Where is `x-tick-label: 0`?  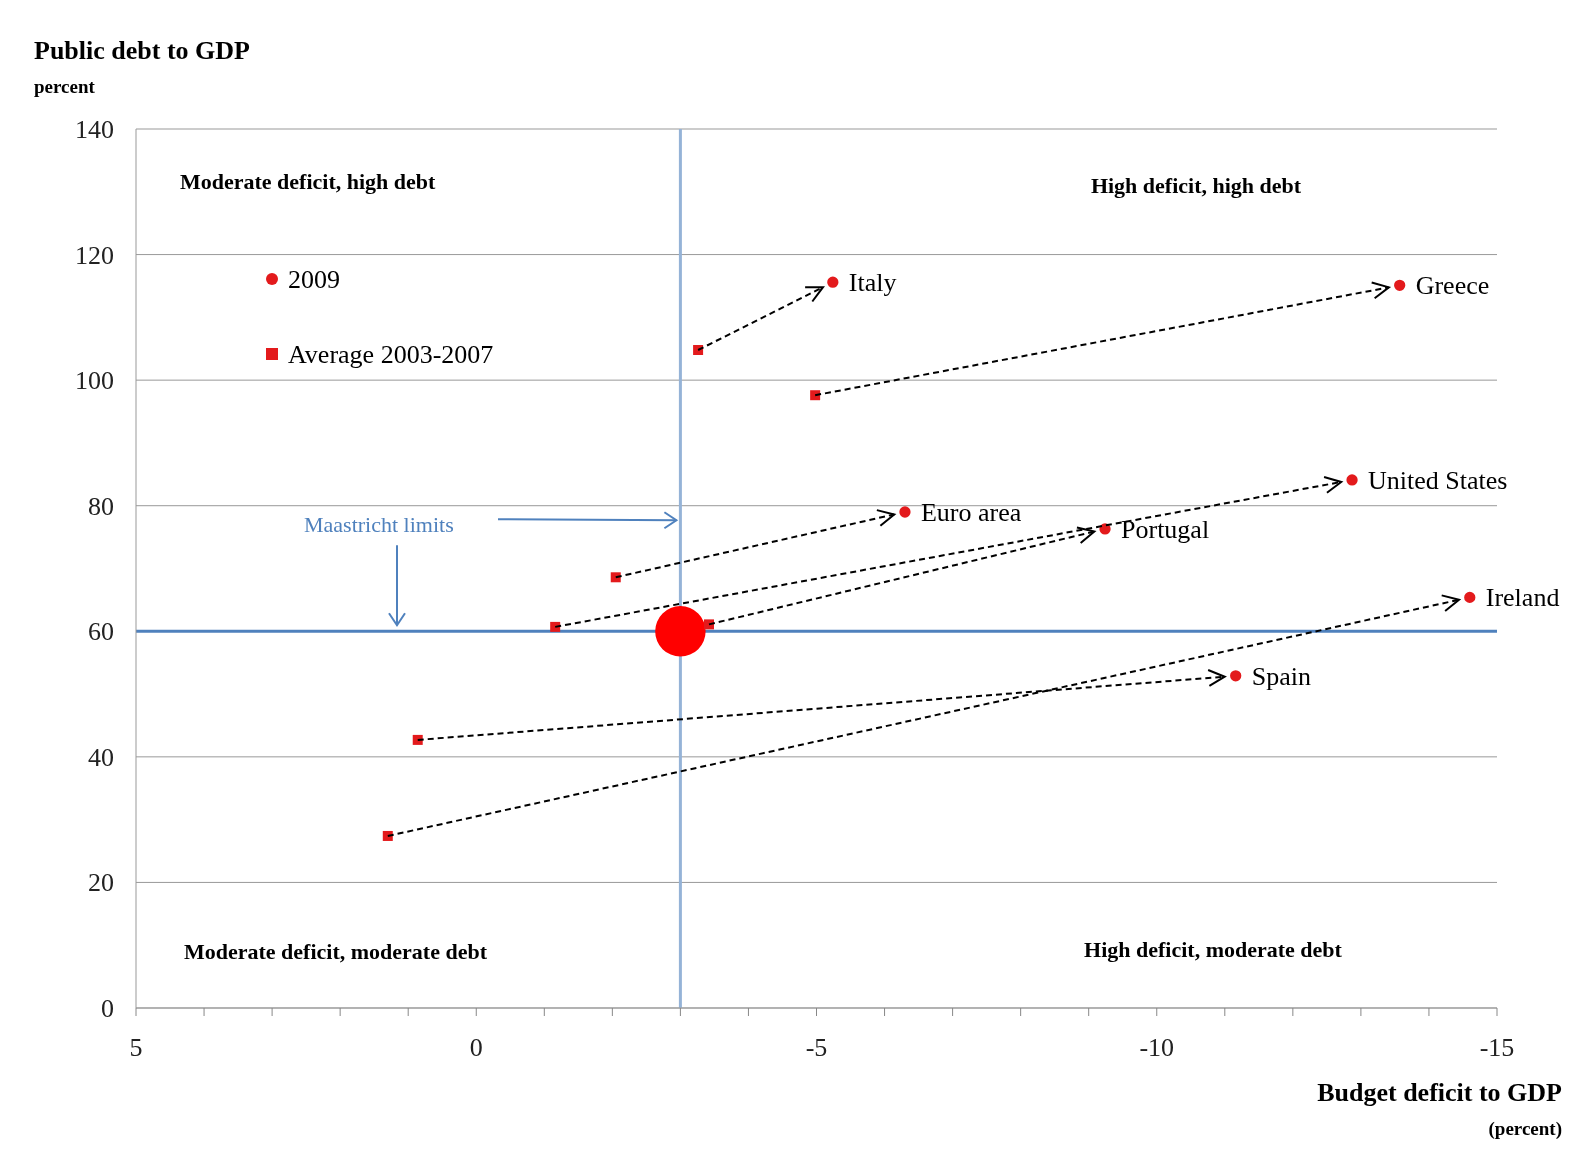
x-tick-label: 0 is located at coordinates (476, 1047).